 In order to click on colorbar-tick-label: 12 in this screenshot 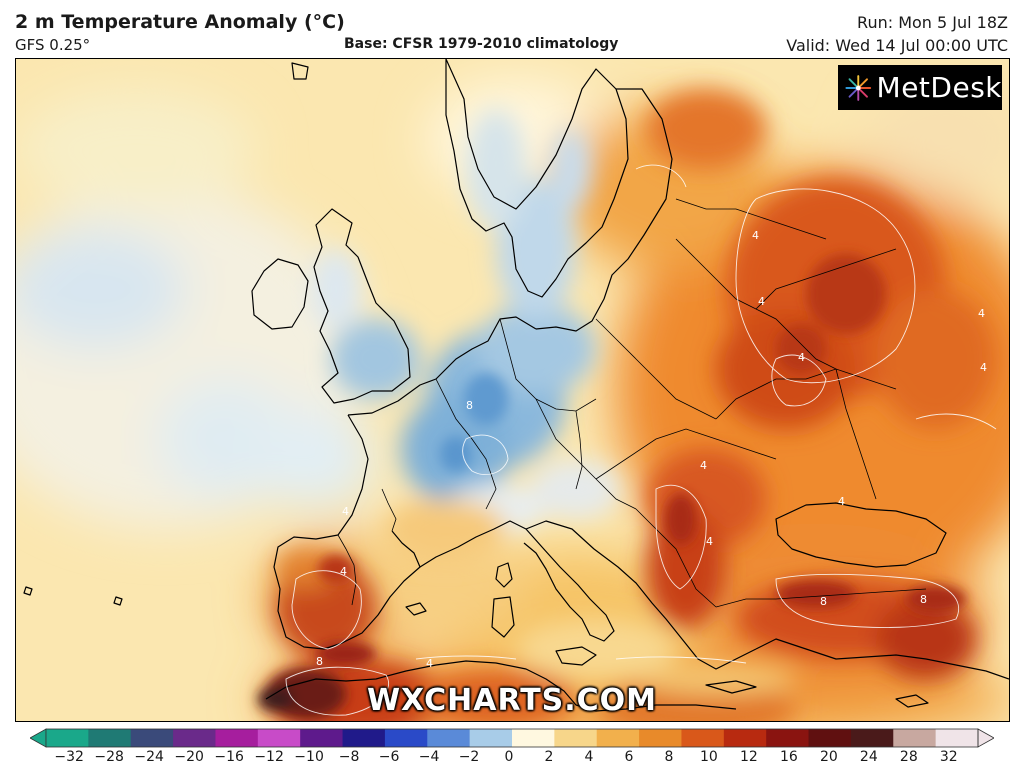, I will do `click(748, 757)`.